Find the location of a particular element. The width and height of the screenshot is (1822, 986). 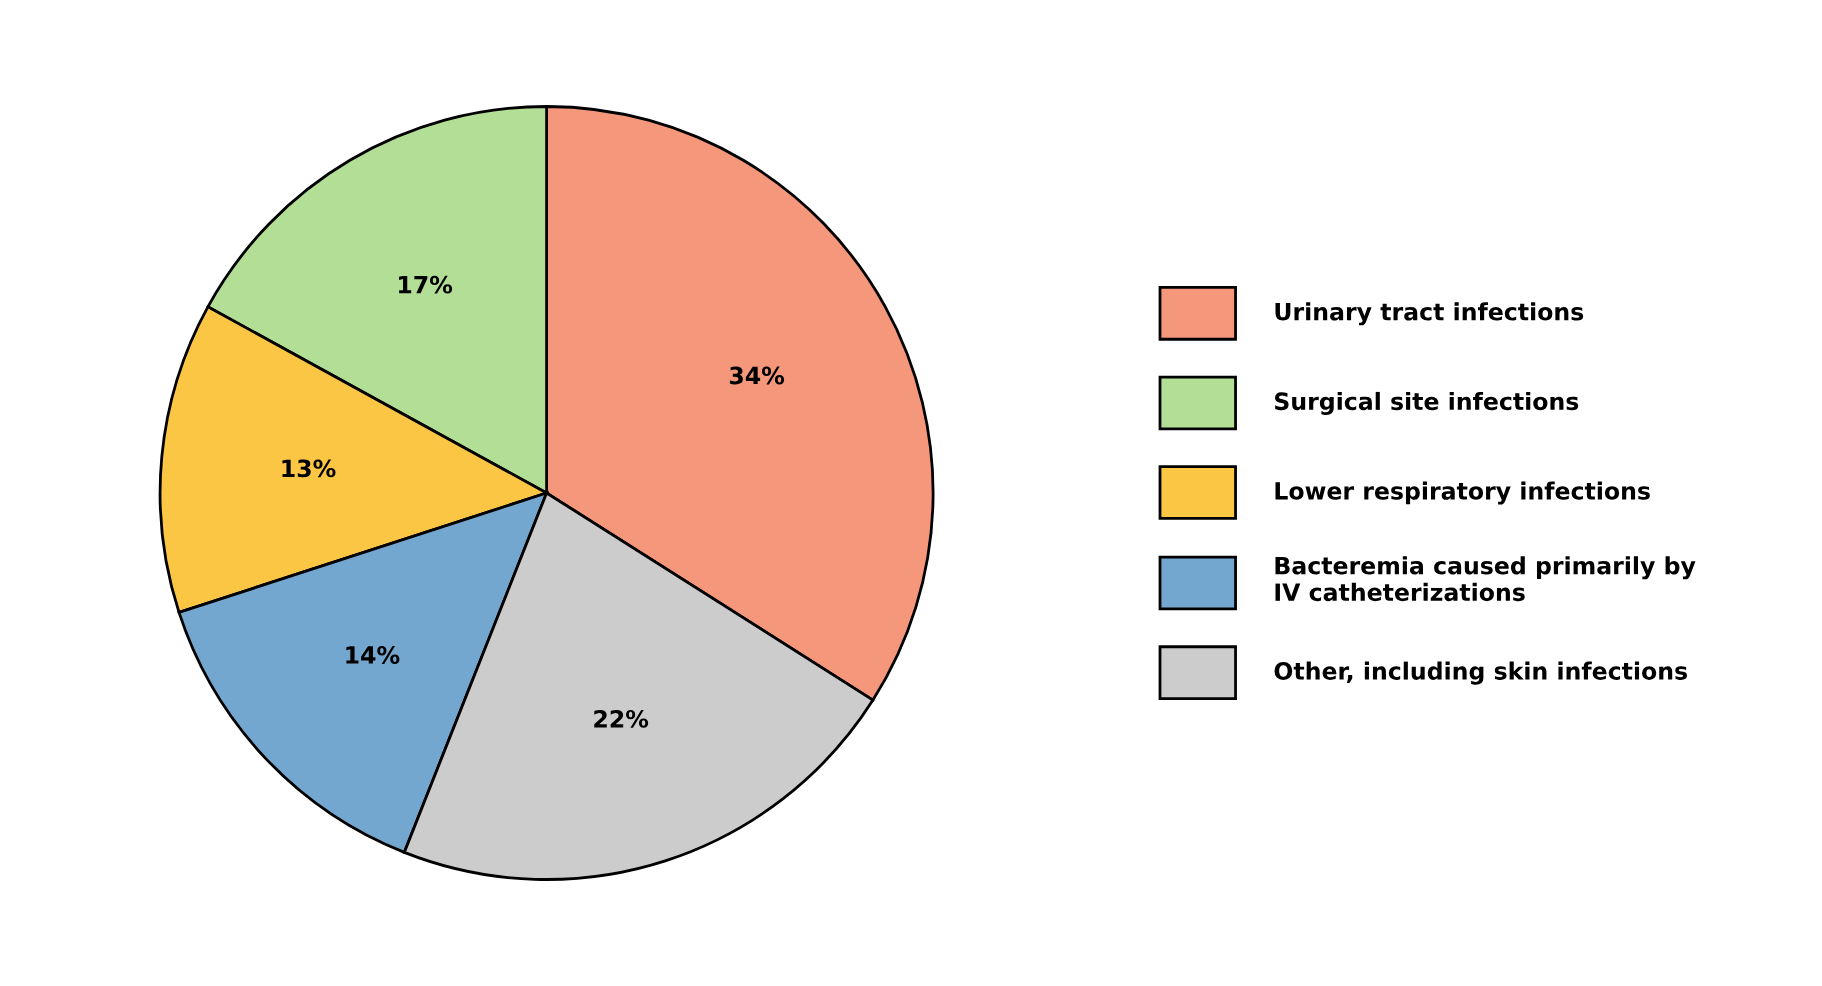

legend-label: Urinary tract infections is located at coordinates (1429, 314).